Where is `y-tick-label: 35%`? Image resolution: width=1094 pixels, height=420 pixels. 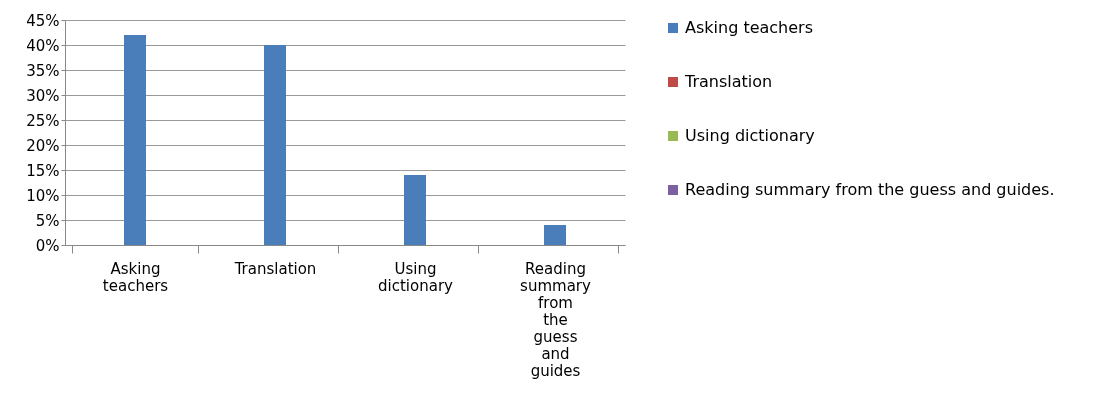 y-tick-label: 35% is located at coordinates (43, 70).